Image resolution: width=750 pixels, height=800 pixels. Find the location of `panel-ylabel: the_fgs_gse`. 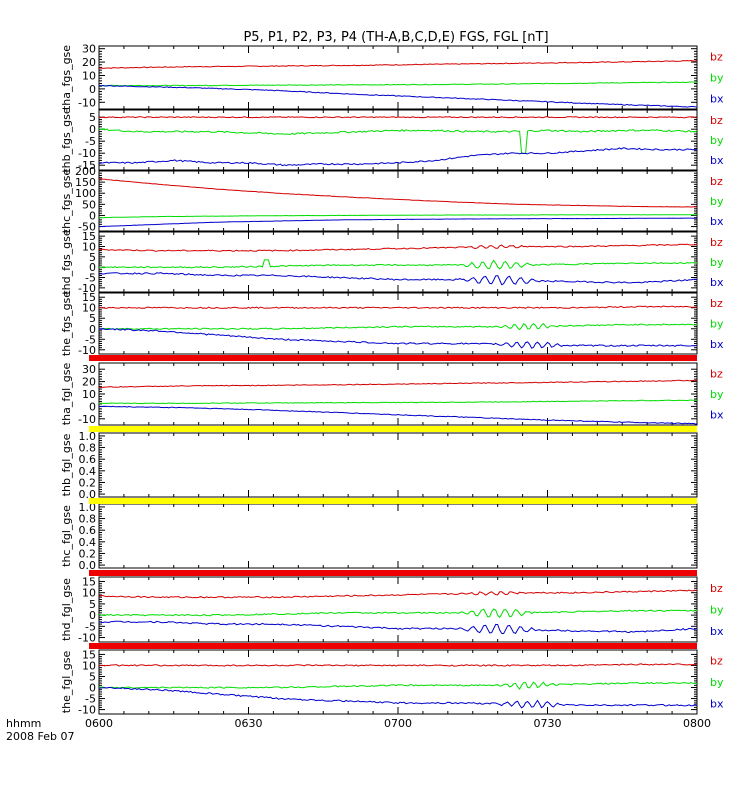

panel-ylabel: the_fgs_gse is located at coordinates (66, 323).